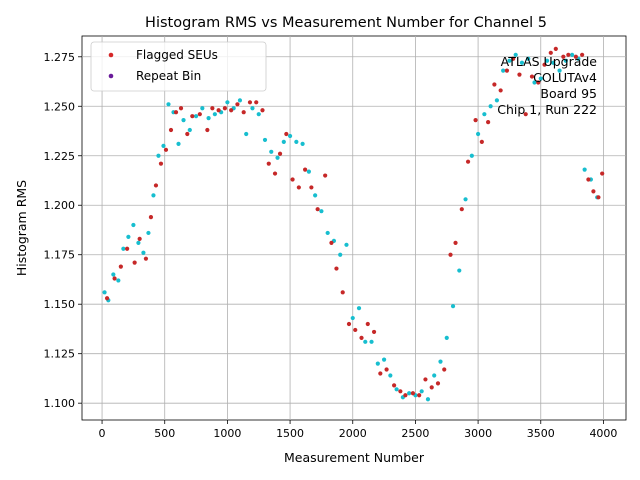  I want to click on x-tick-label: 2500, so click(415, 433).